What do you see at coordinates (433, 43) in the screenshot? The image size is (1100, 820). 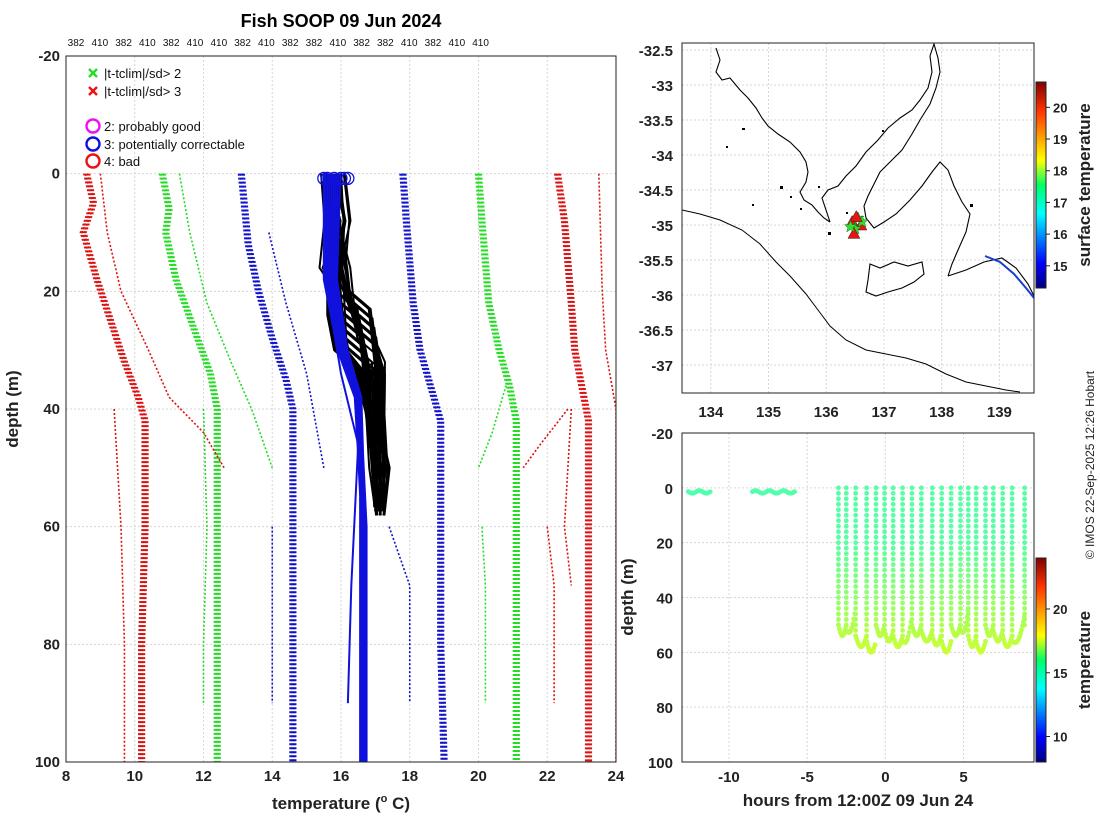 I see `top-id-label: 382` at bounding box center [433, 43].